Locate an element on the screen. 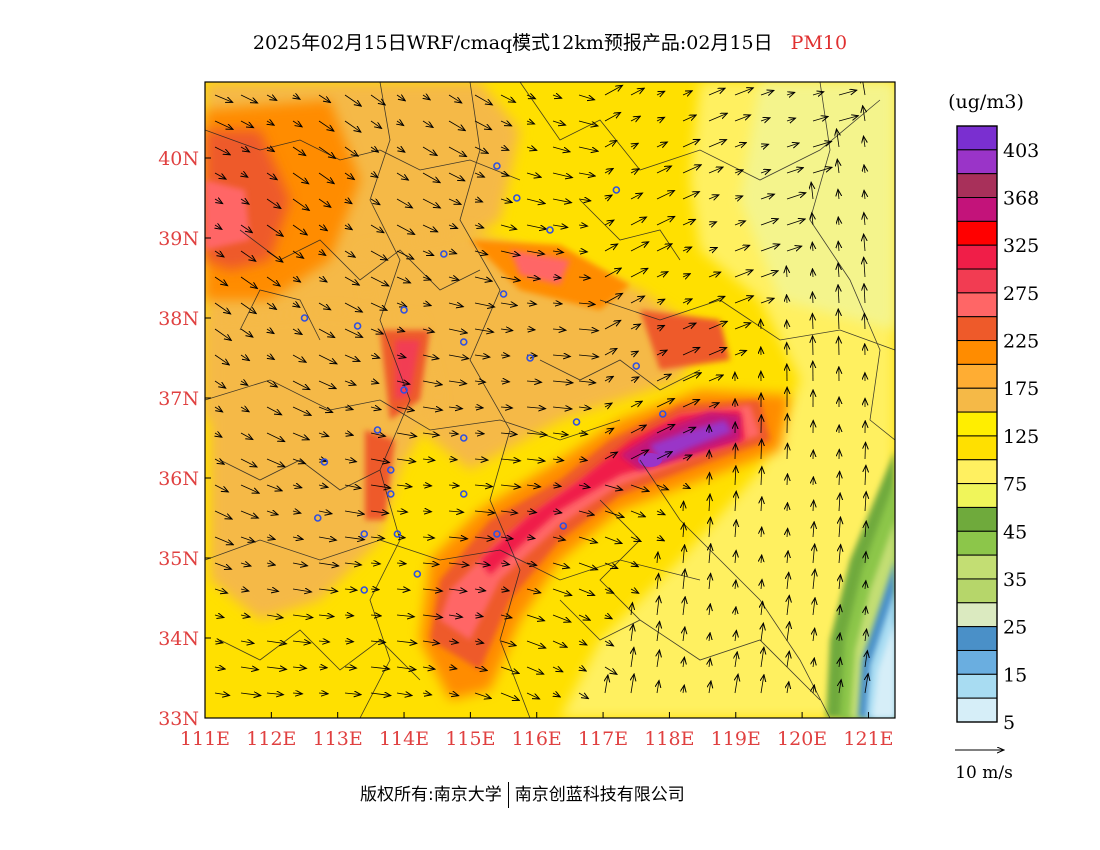  footer-divider is located at coordinates (508, 795).